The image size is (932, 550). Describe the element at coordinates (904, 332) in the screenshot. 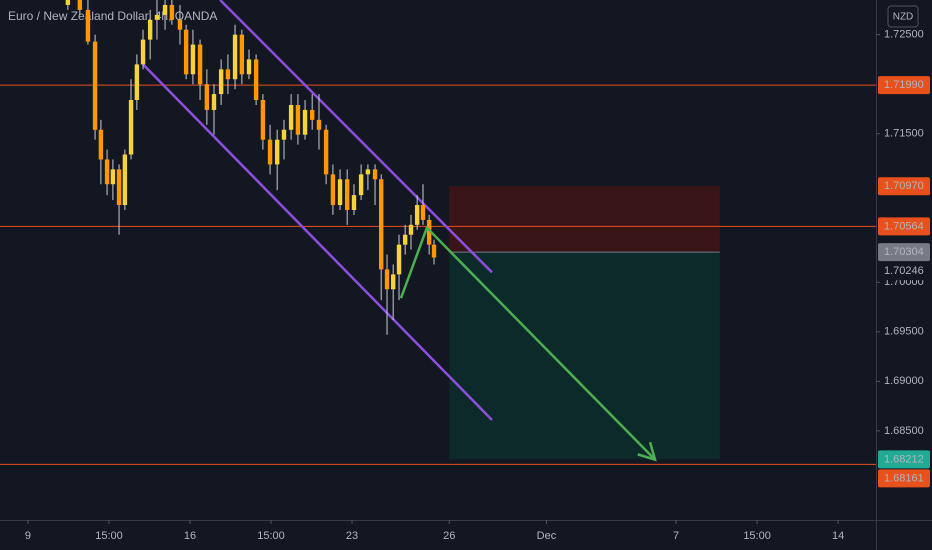

I see `y-tick-label: 1.69500` at that location.